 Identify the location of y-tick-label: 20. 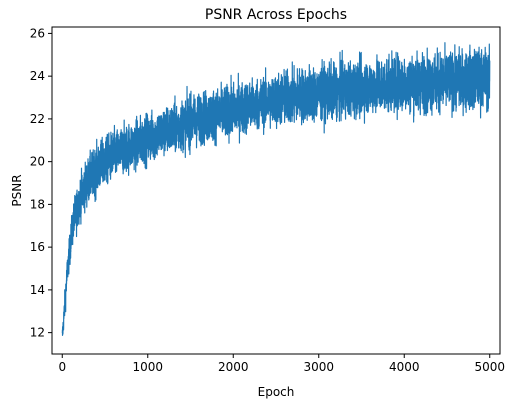
(37, 162).